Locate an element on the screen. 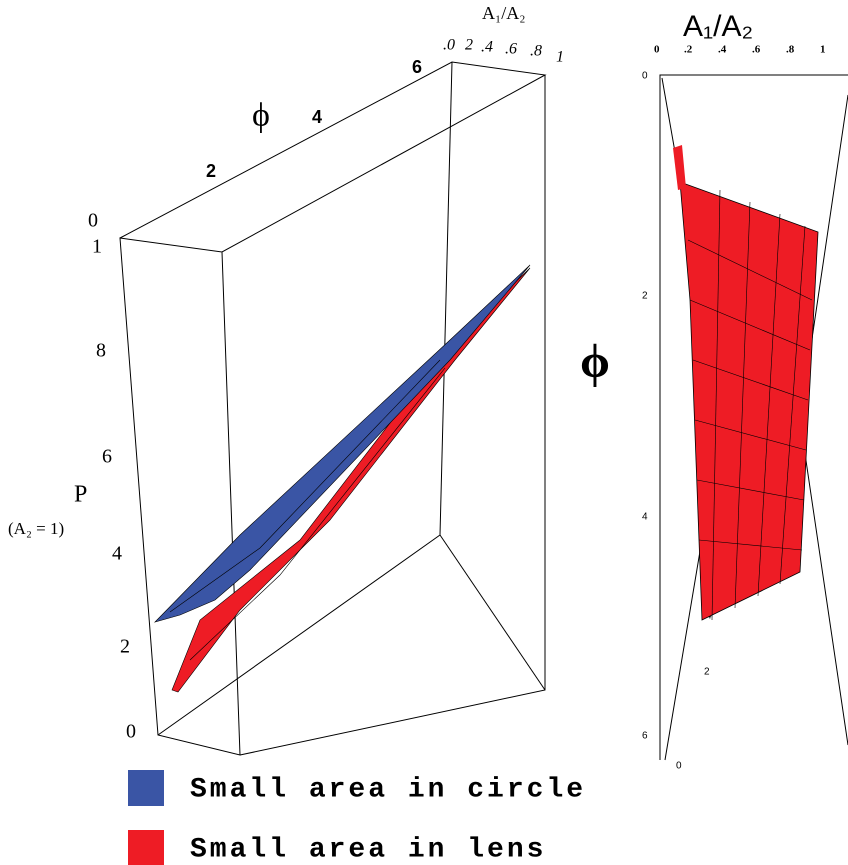 The height and width of the screenshot is (865, 848). p-axis-sublabel: (A₂ = 1) is located at coordinates (36, 528).